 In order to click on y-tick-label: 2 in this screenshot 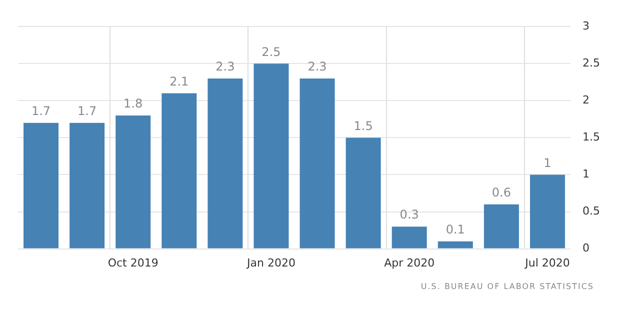, I will do `click(586, 100)`.